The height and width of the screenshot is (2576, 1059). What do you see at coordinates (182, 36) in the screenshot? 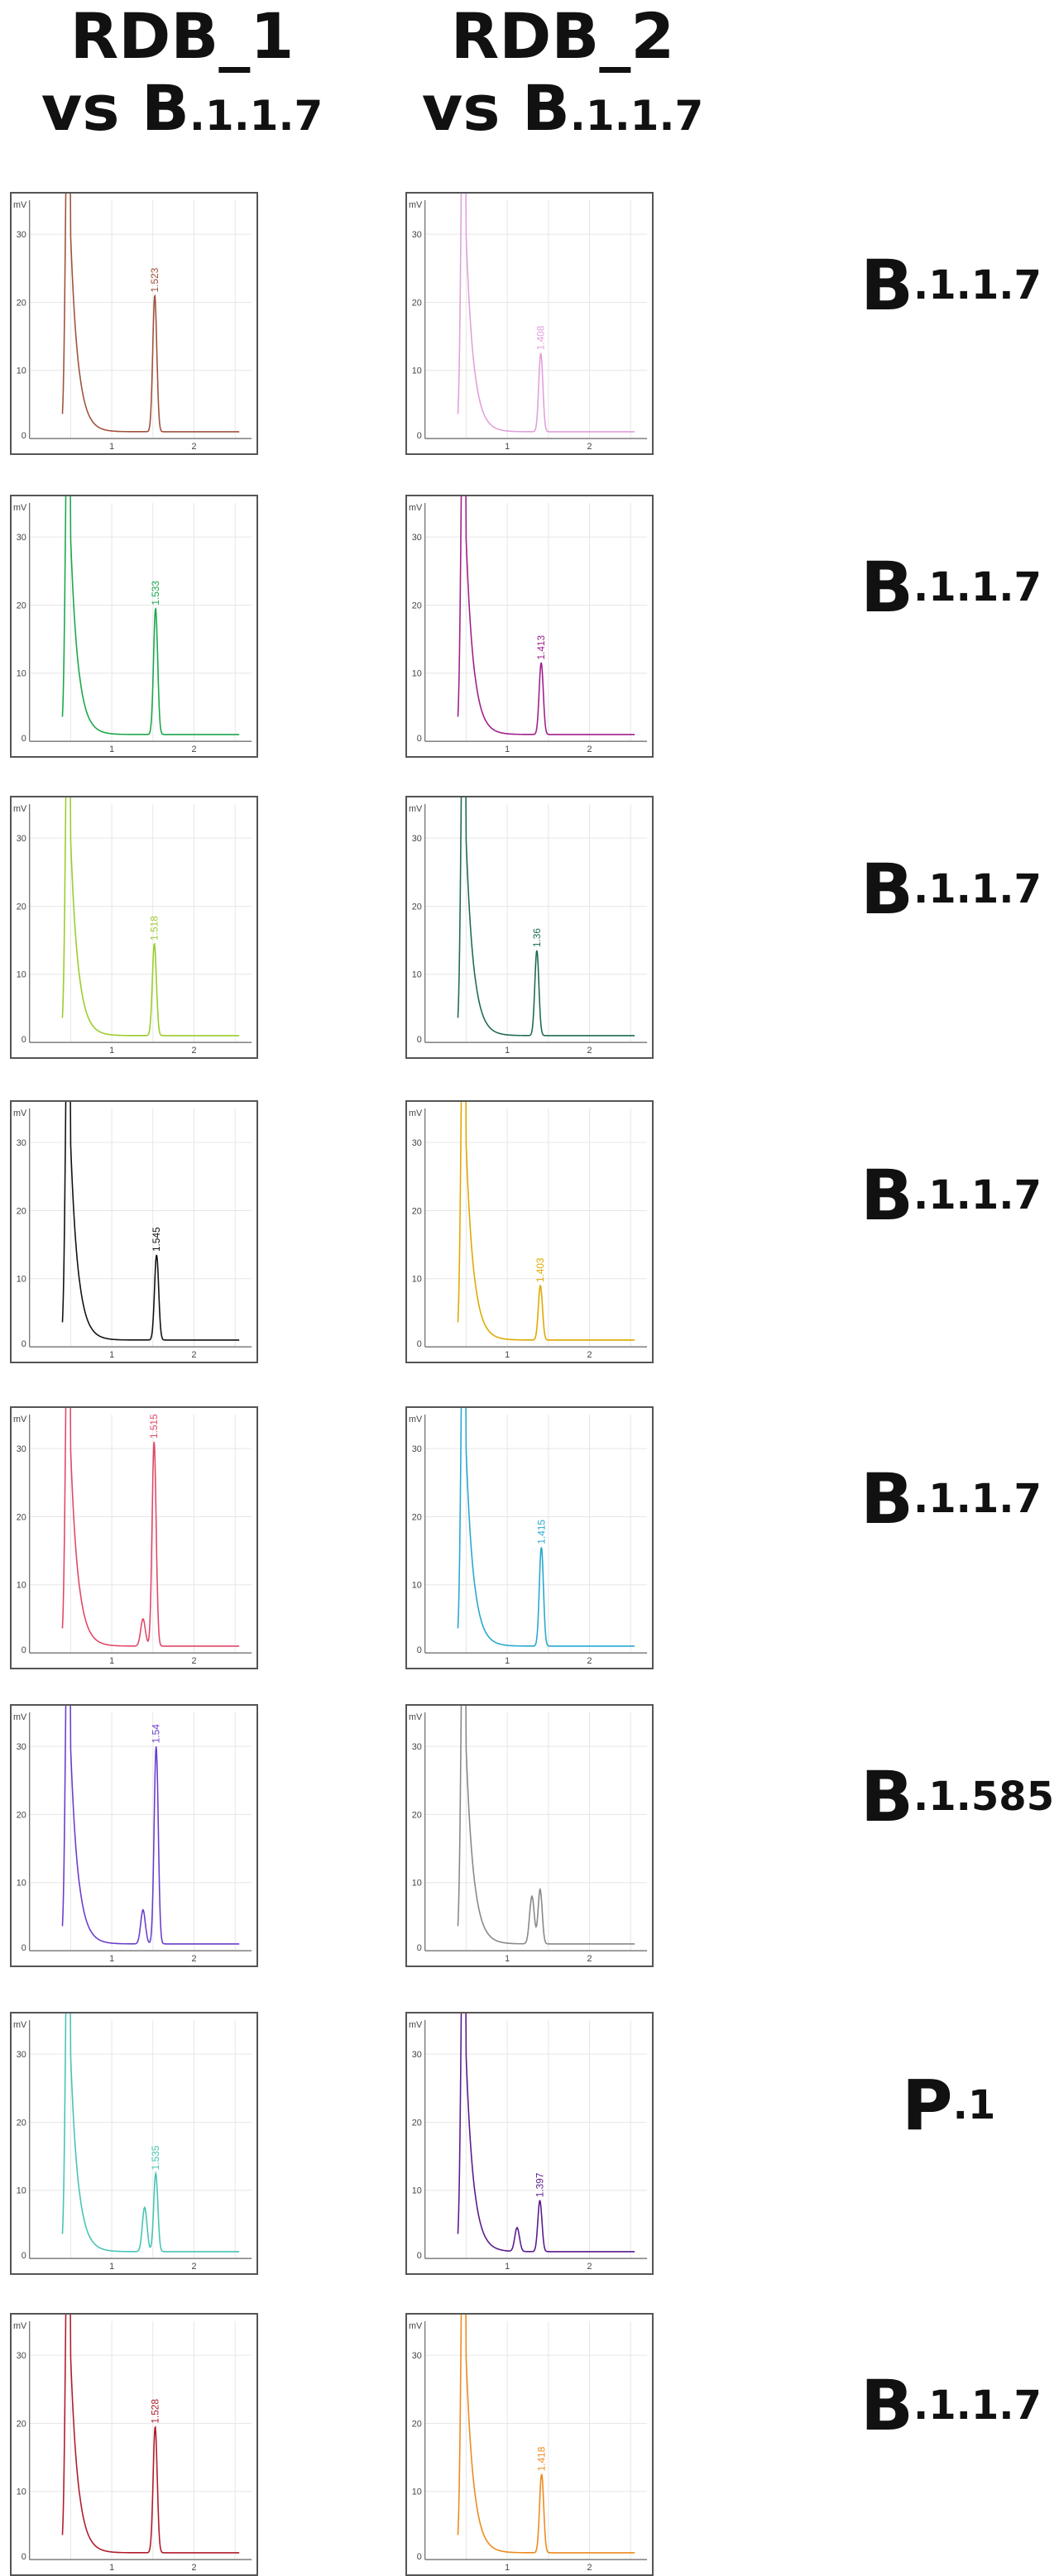
I see `column-title-line1: RDB_1` at bounding box center [182, 36].